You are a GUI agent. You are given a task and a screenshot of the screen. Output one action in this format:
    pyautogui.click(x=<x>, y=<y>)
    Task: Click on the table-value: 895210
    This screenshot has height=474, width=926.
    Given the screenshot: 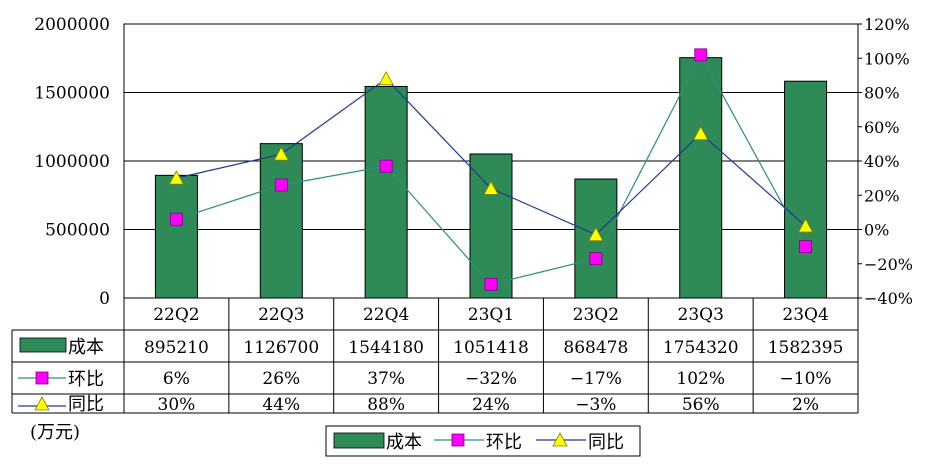 What is the action you would take?
    pyautogui.click(x=176, y=348)
    